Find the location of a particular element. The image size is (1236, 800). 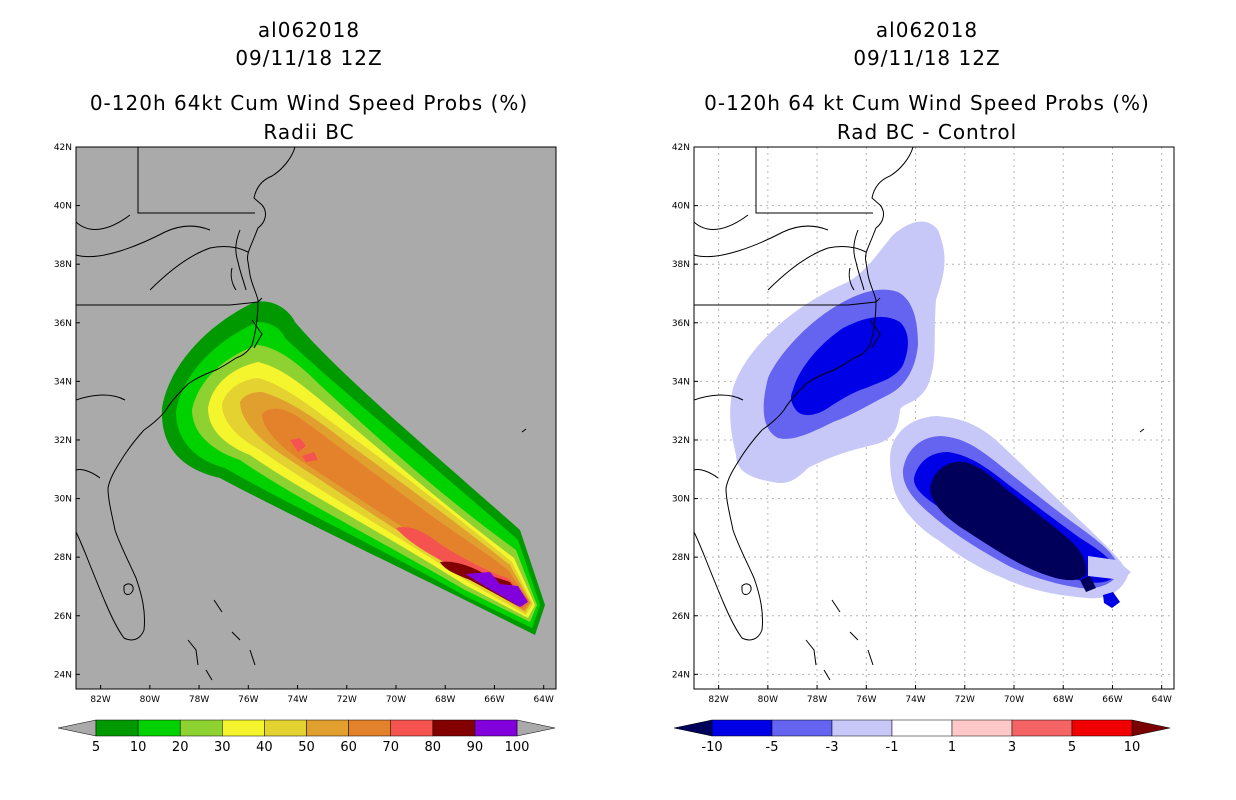

colorbar-label: 100 is located at coordinates (517, 747).